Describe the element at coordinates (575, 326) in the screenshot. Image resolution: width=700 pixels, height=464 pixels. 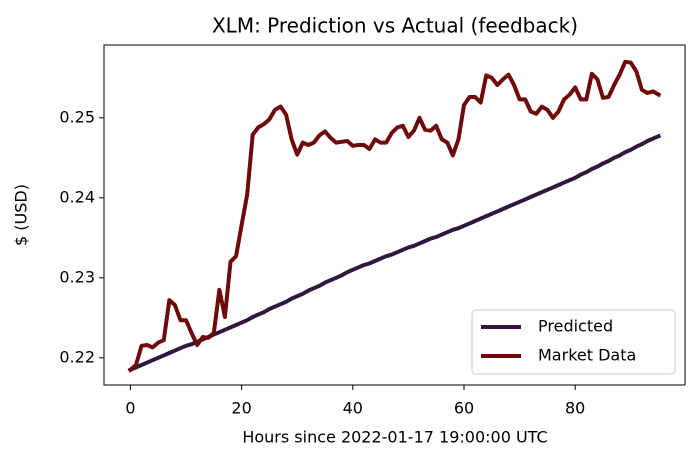
I see `legend-label: Predicted` at that location.